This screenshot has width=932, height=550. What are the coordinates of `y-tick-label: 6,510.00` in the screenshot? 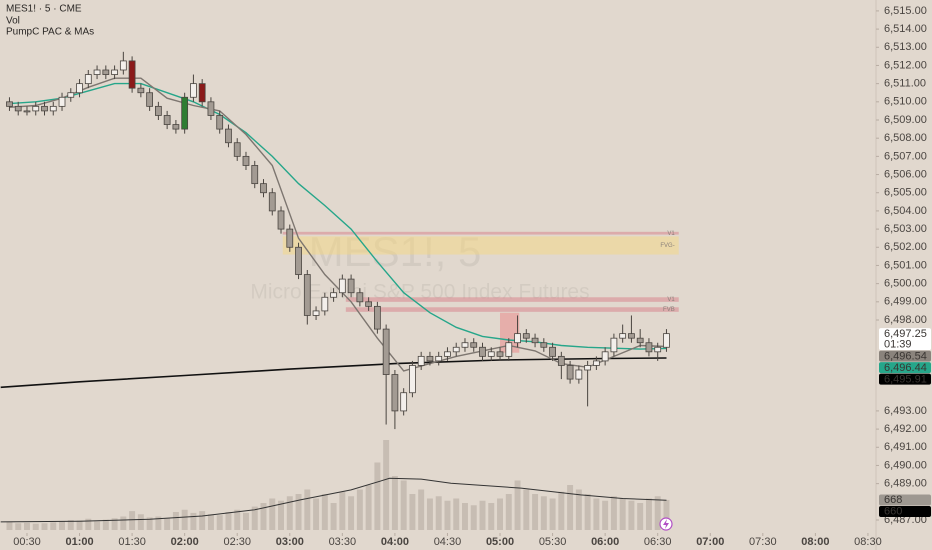 It's located at (905, 102).